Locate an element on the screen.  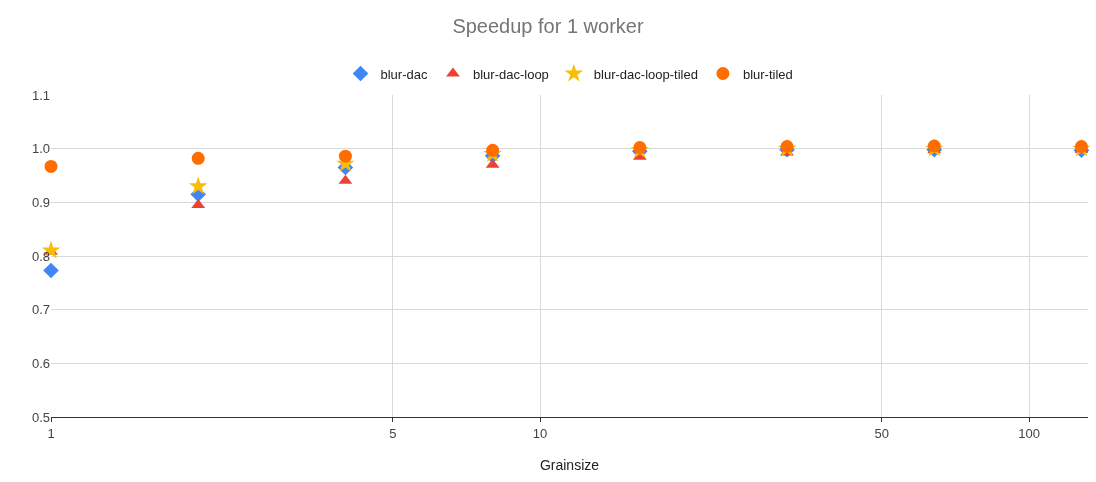
y-tick-label: 1.0 is located at coordinates (40, 149).